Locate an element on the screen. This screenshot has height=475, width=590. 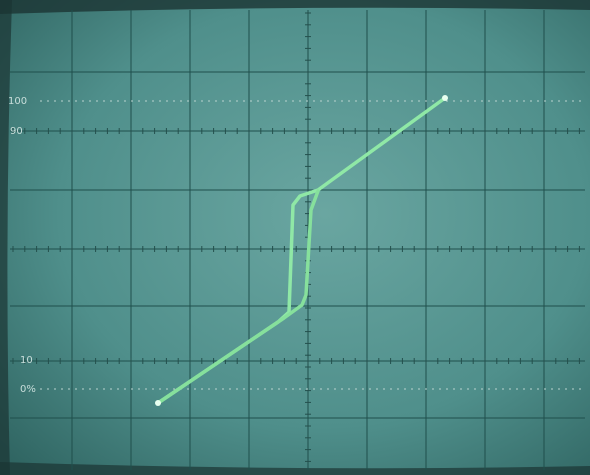
bezel-top is located at coordinates (295, 7).